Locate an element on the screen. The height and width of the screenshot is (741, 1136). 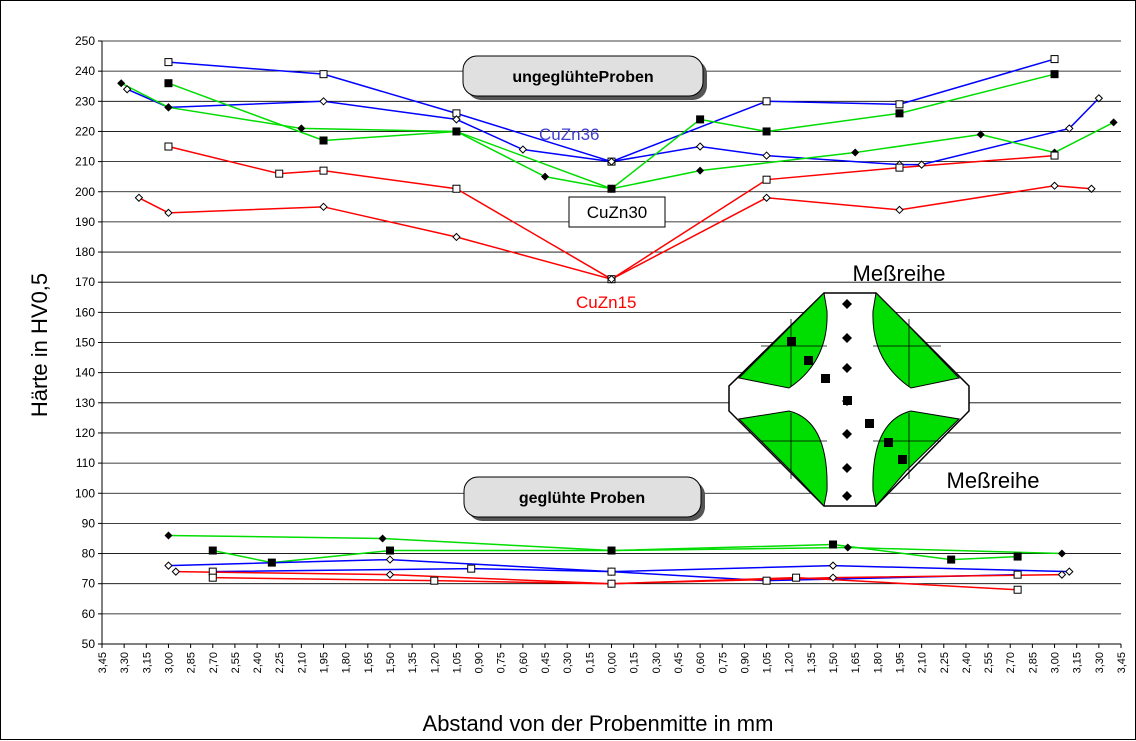
y-tick-label: 110 is located at coordinates (85, 463).